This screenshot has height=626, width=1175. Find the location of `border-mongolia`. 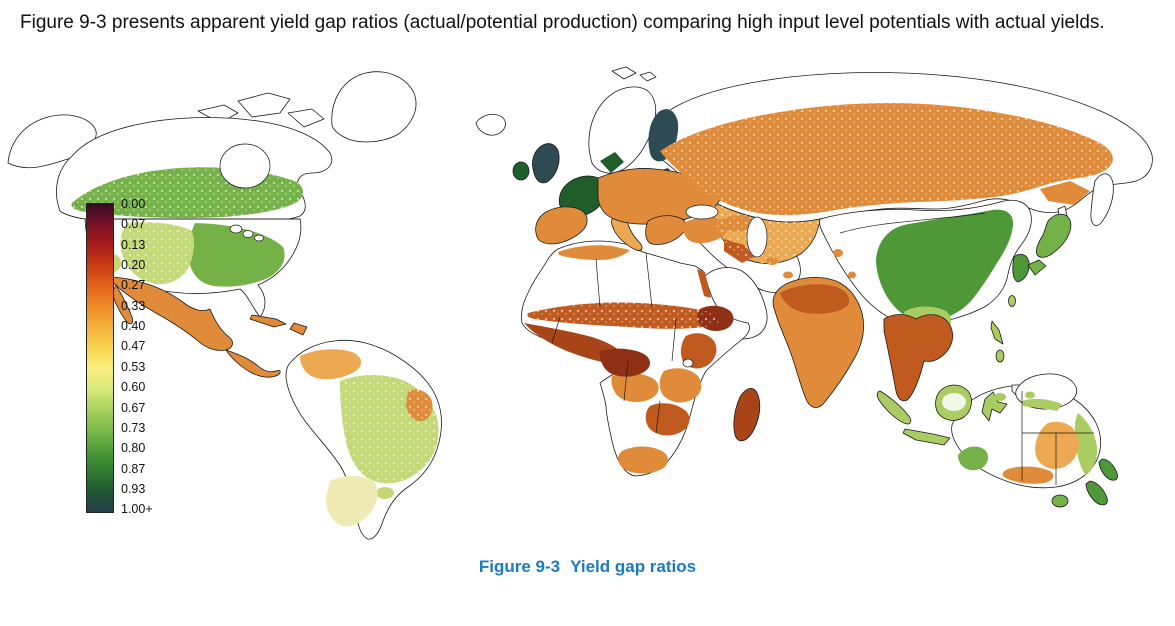

border-mongolia is located at coordinates (912, 223).